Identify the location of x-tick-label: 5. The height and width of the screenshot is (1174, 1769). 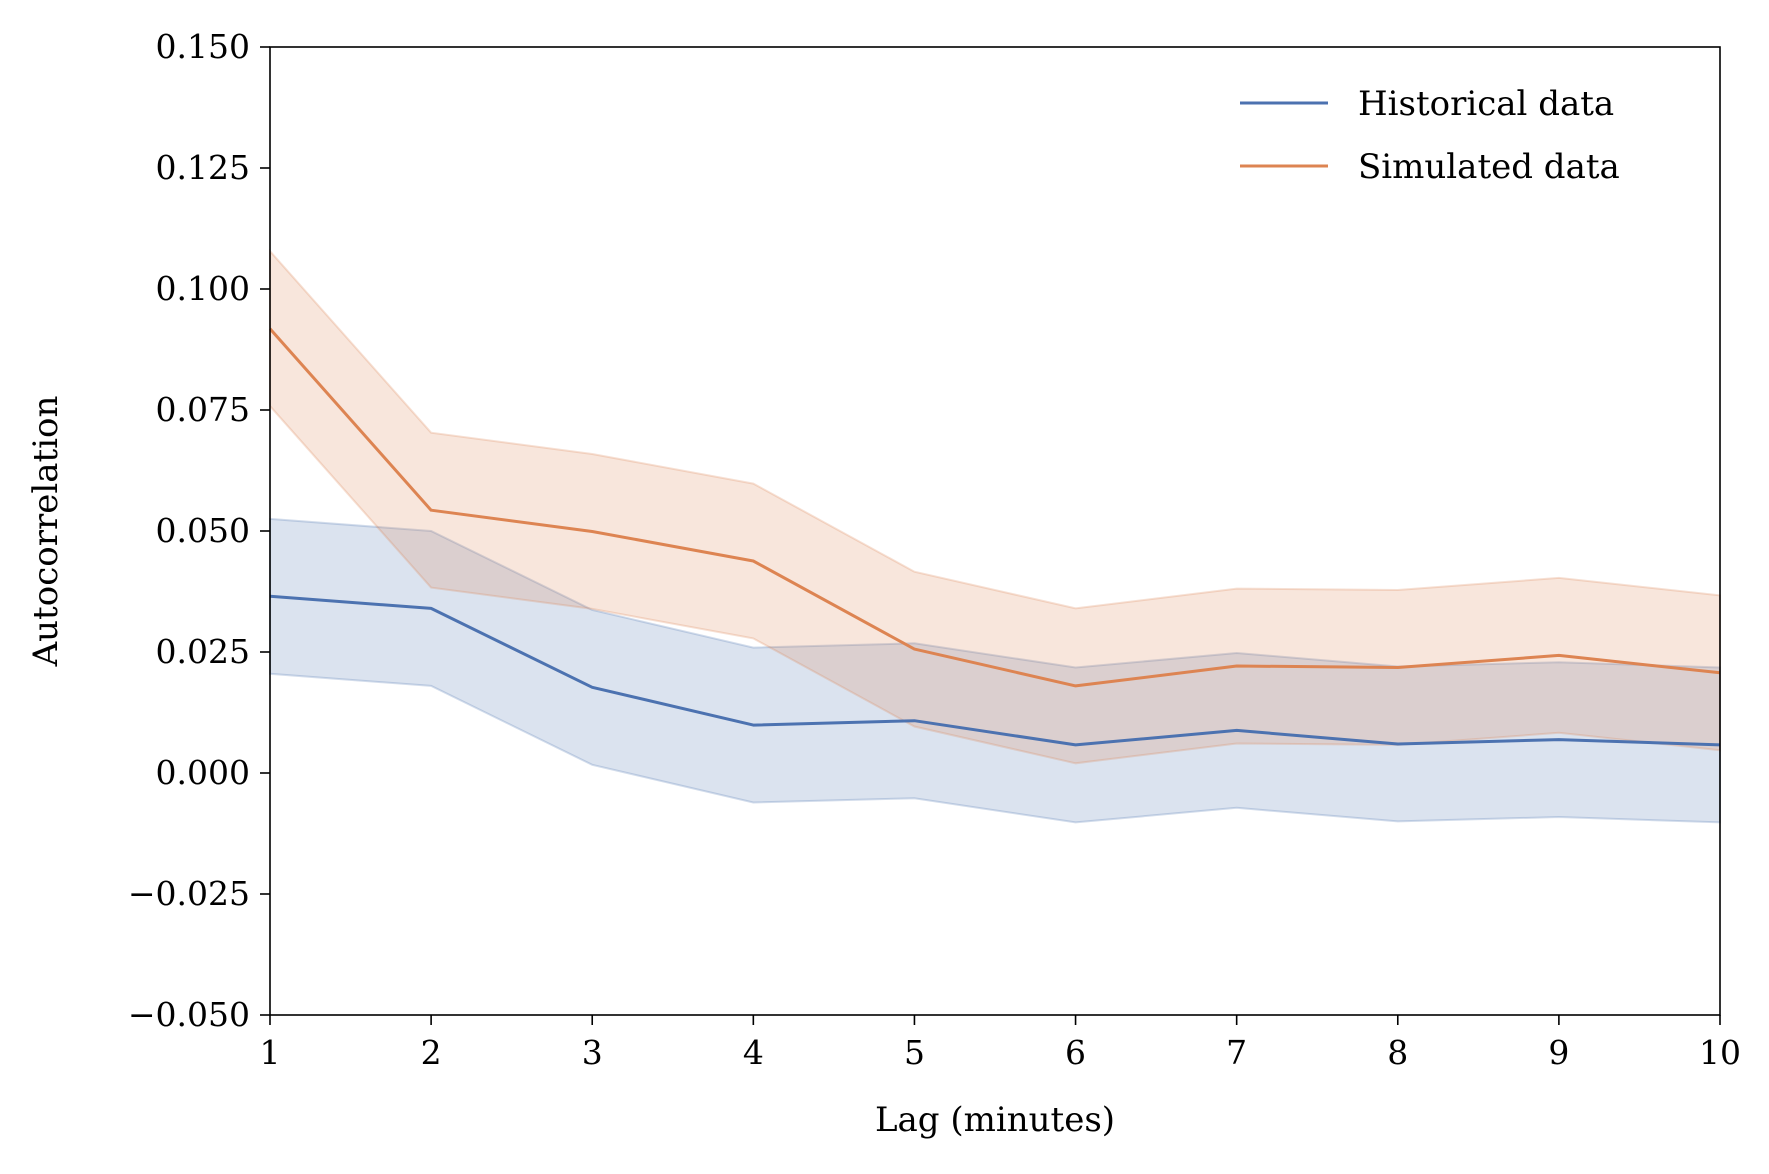
(914, 1052).